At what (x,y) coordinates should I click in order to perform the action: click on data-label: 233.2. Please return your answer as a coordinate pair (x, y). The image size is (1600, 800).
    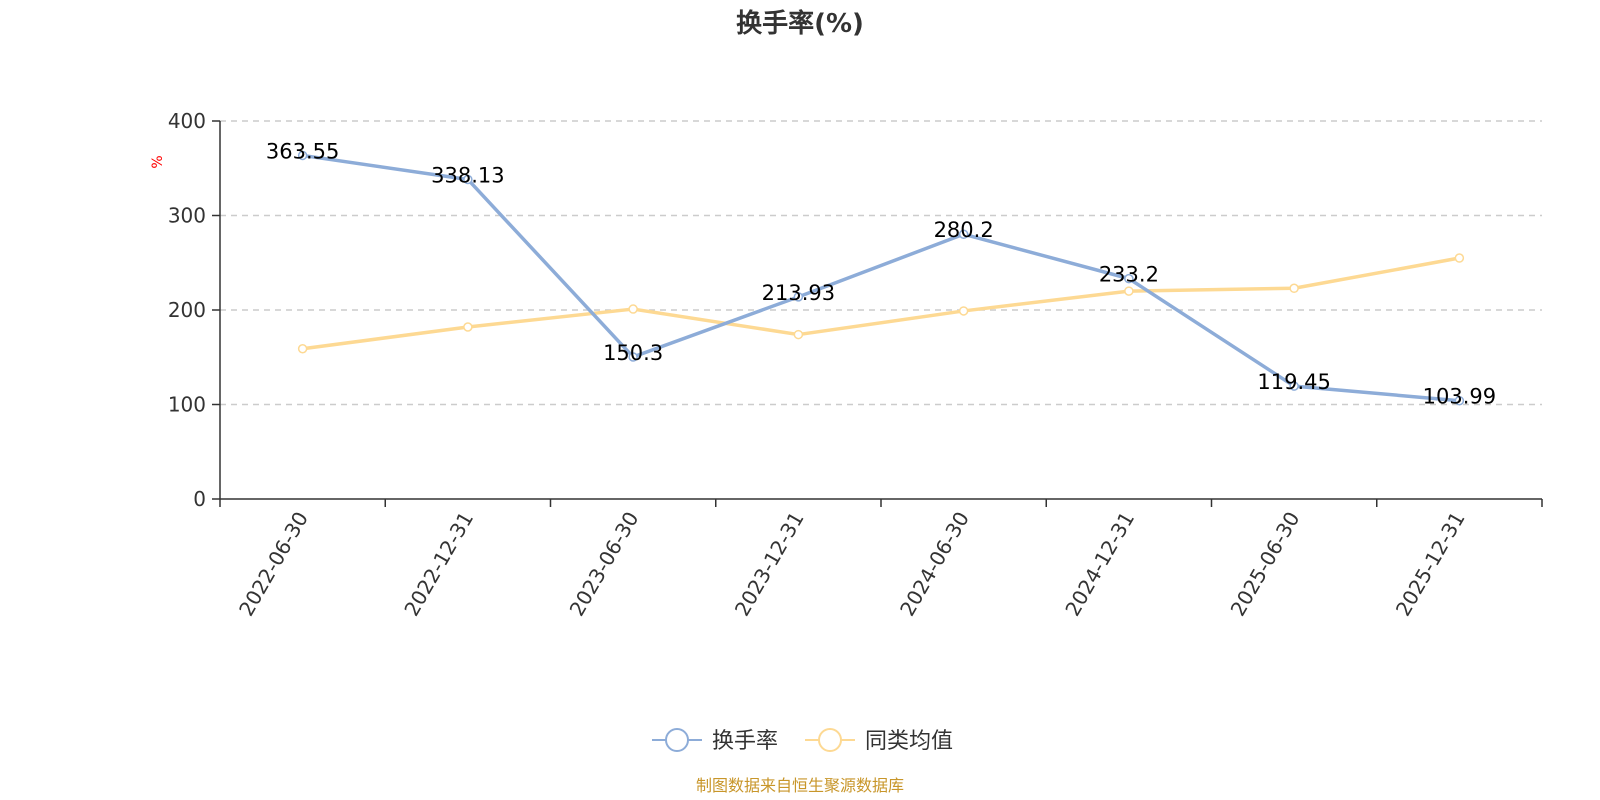
    Looking at the image, I should click on (1129, 275).